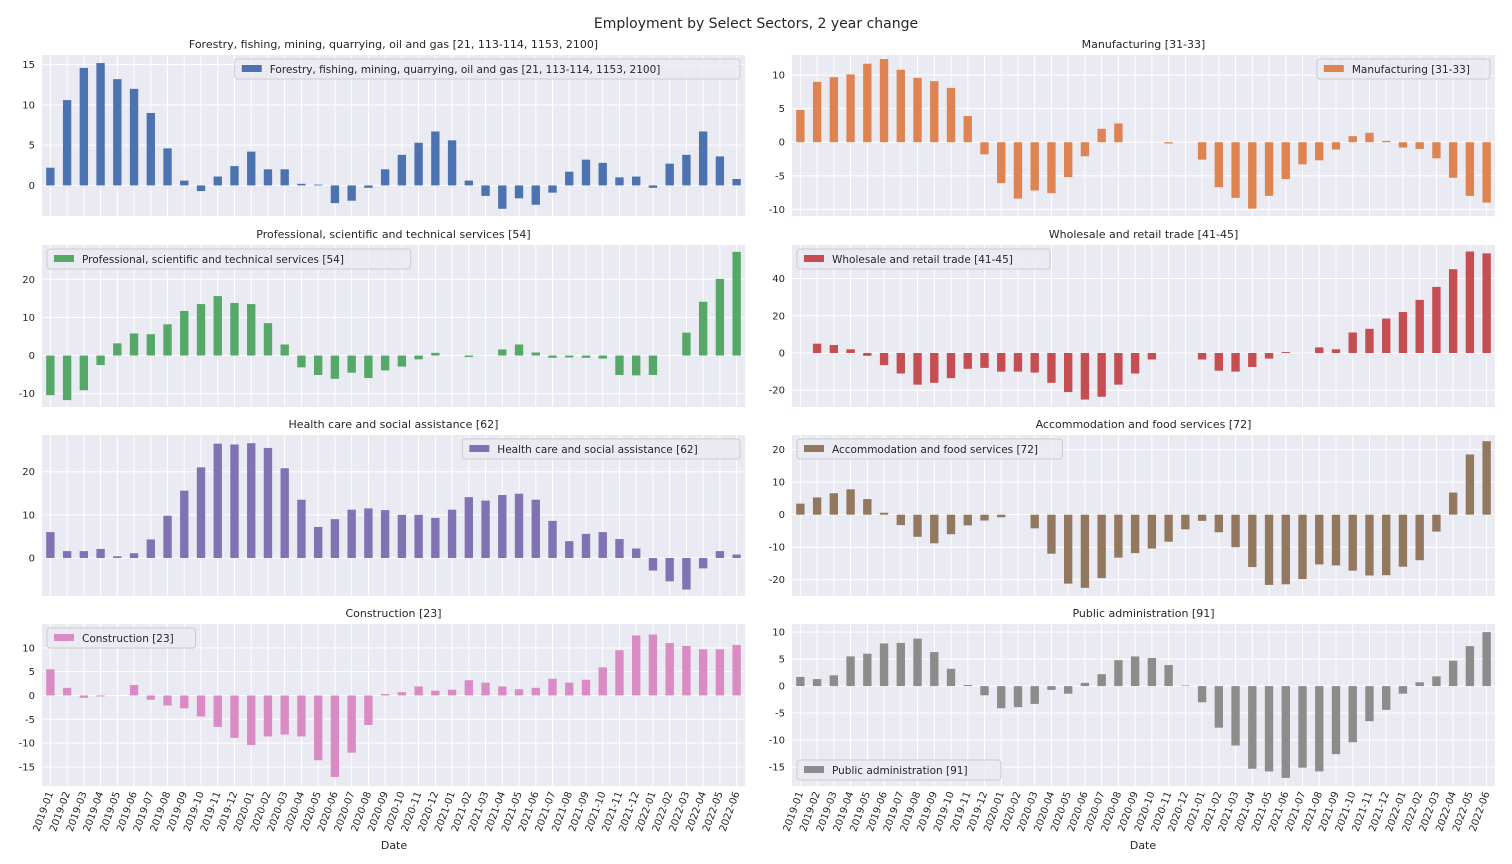 This screenshot has height=864, width=1512. Describe the element at coordinates (601, 449) in the screenshot. I see `legend: Health care and social assistance [62]` at that location.